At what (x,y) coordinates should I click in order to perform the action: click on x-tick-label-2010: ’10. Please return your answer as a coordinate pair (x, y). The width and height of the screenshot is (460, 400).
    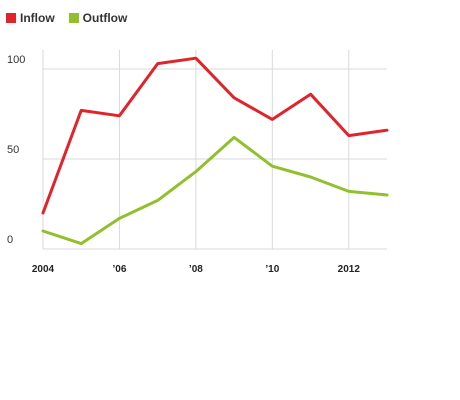
    Looking at the image, I should click on (272, 269).